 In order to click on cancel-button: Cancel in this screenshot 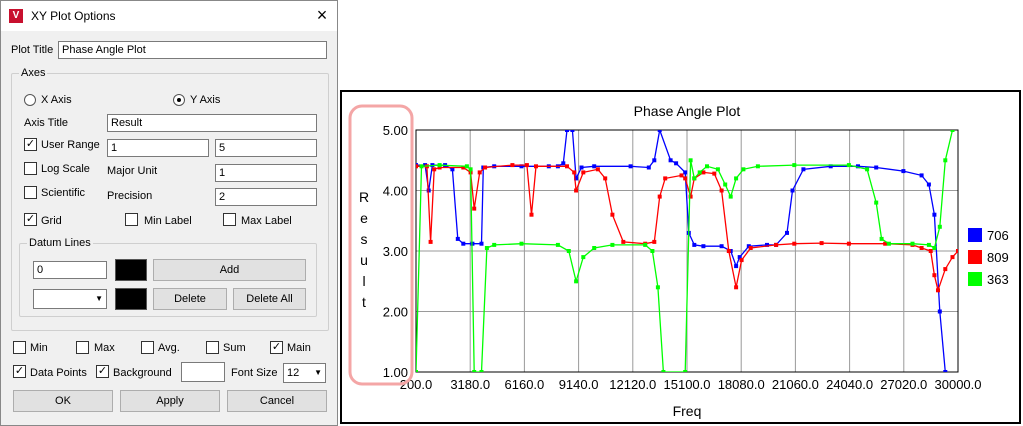, I will do `click(277, 401)`.